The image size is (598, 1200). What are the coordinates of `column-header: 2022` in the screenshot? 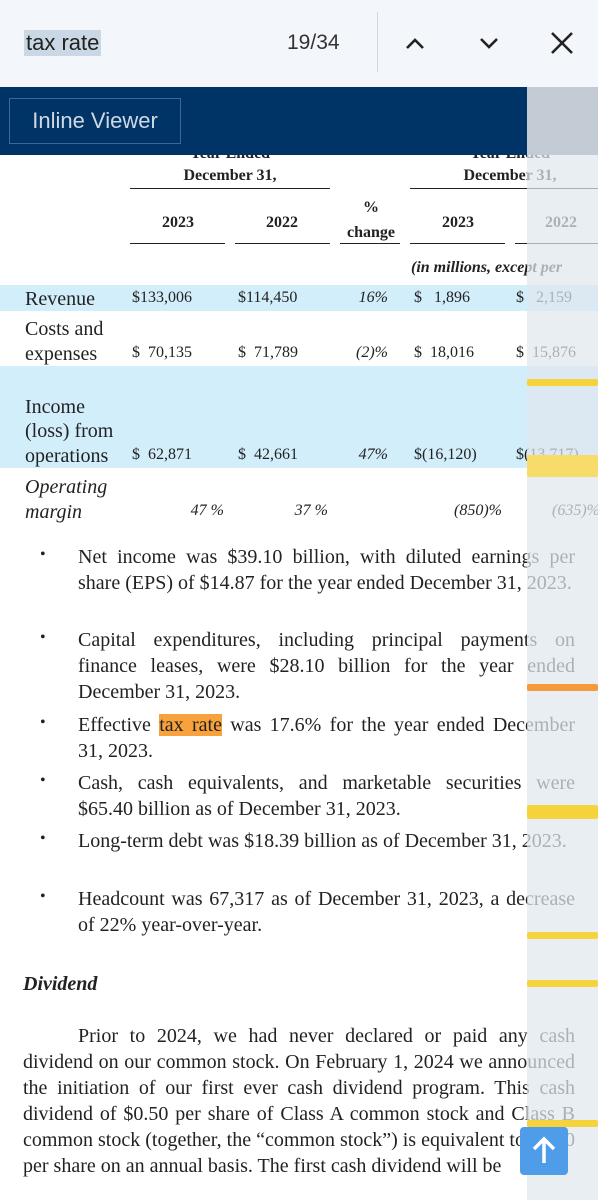 It's located at (282, 222).